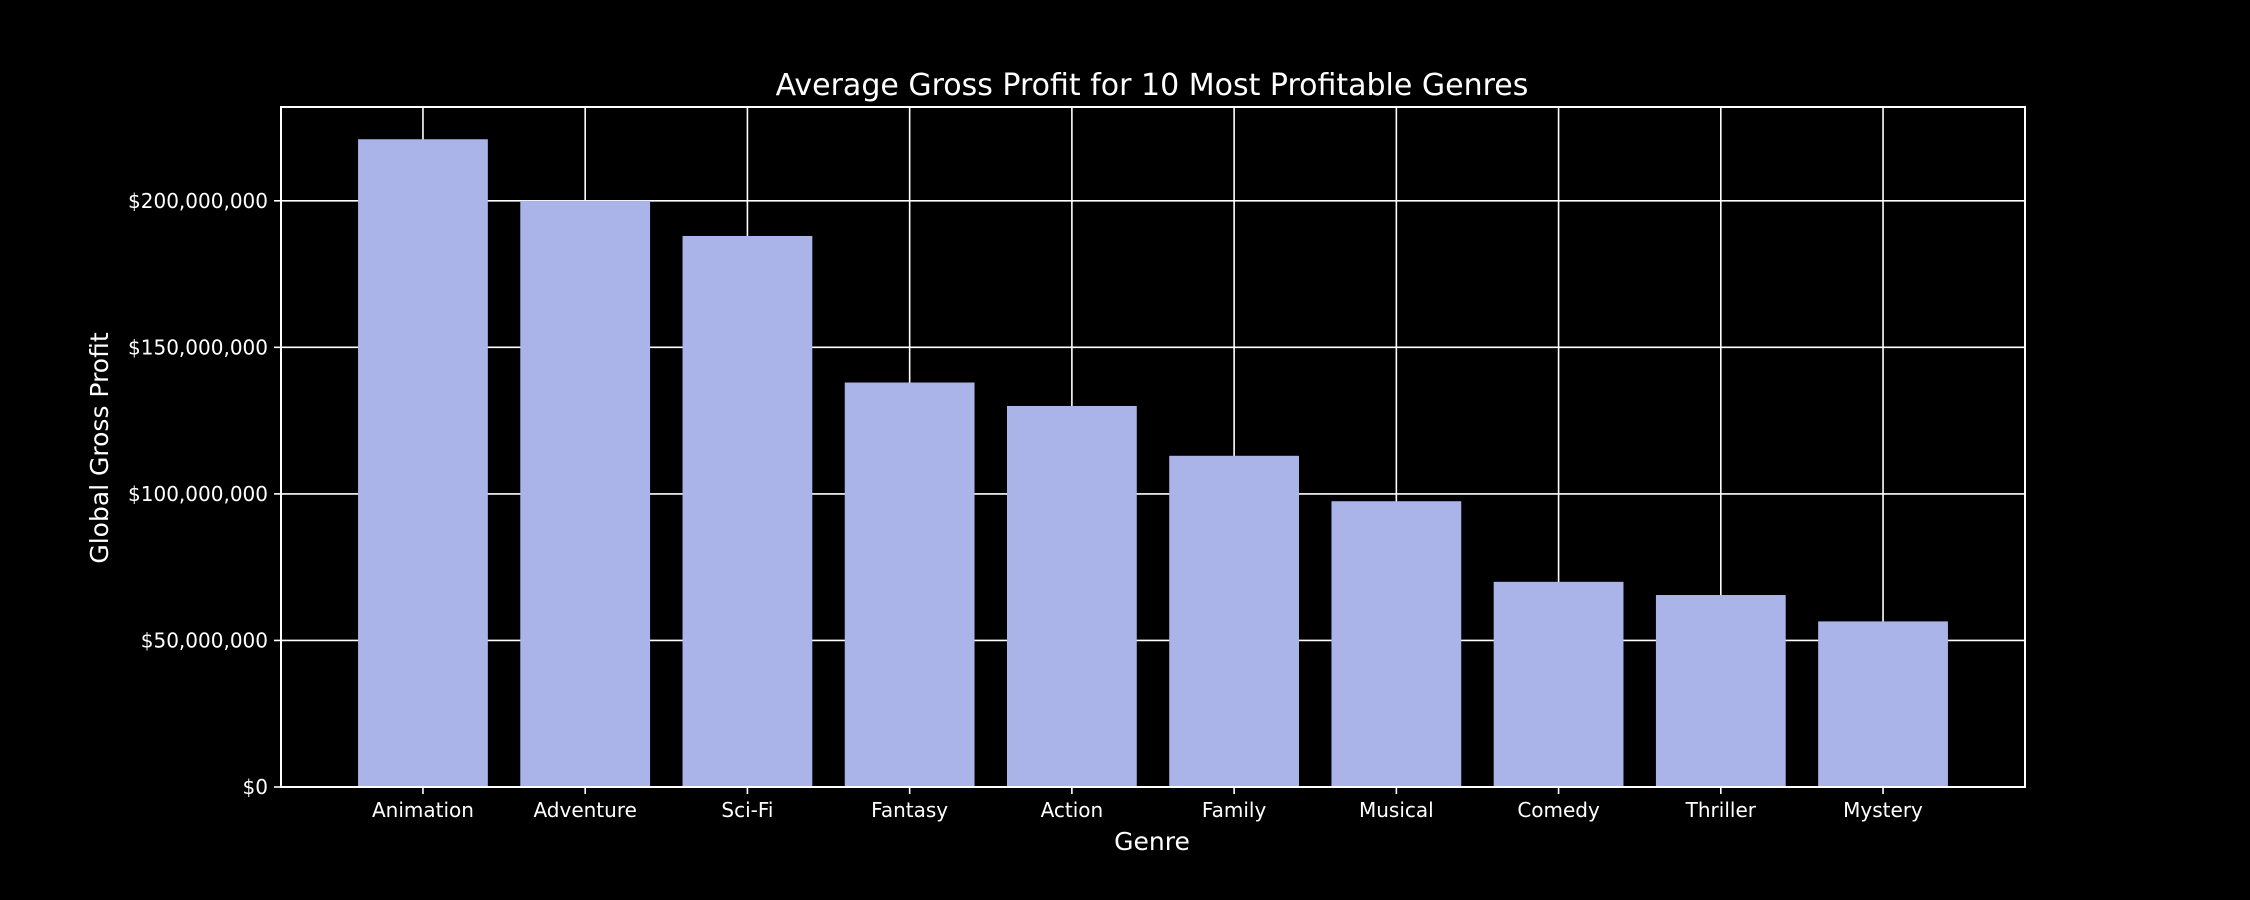 The height and width of the screenshot is (900, 2250). What do you see at coordinates (1883, 810) in the screenshot?
I see `x-tick-label: Mystery` at bounding box center [1883, 810].